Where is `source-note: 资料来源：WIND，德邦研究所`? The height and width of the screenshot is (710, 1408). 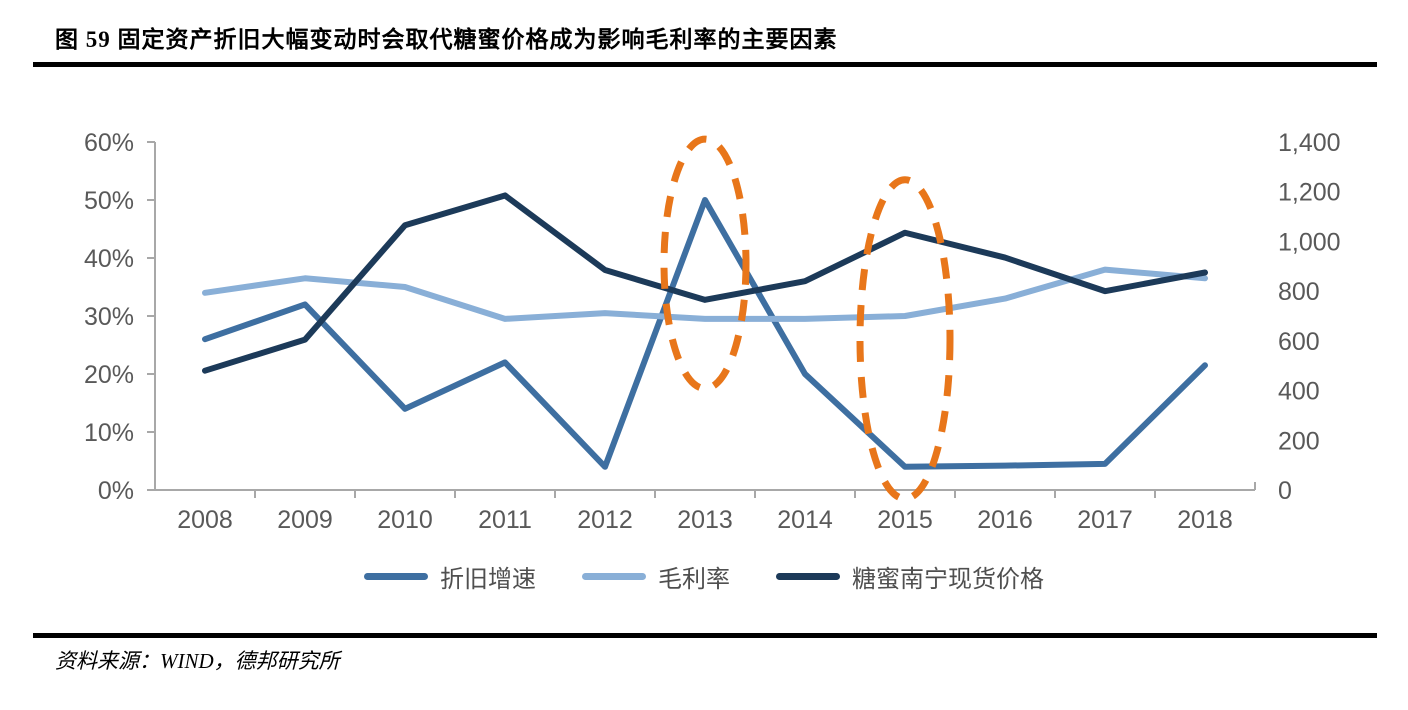 source-note: 资料来源：WIND，德邦研究所 is located at coordinates (197, 661).